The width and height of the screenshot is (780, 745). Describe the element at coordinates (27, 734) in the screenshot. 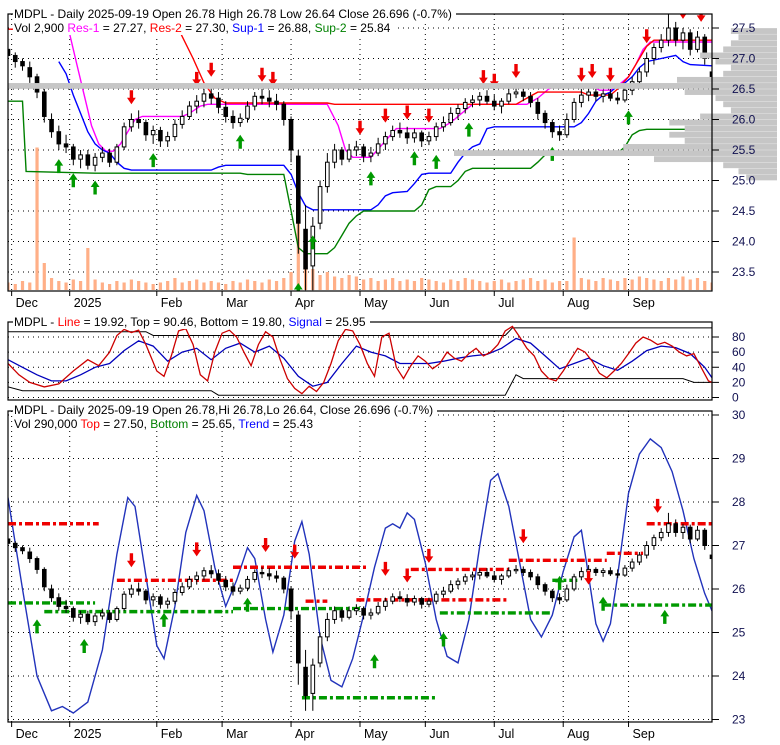

I see `x-axis-month-label: Dec` at that location.